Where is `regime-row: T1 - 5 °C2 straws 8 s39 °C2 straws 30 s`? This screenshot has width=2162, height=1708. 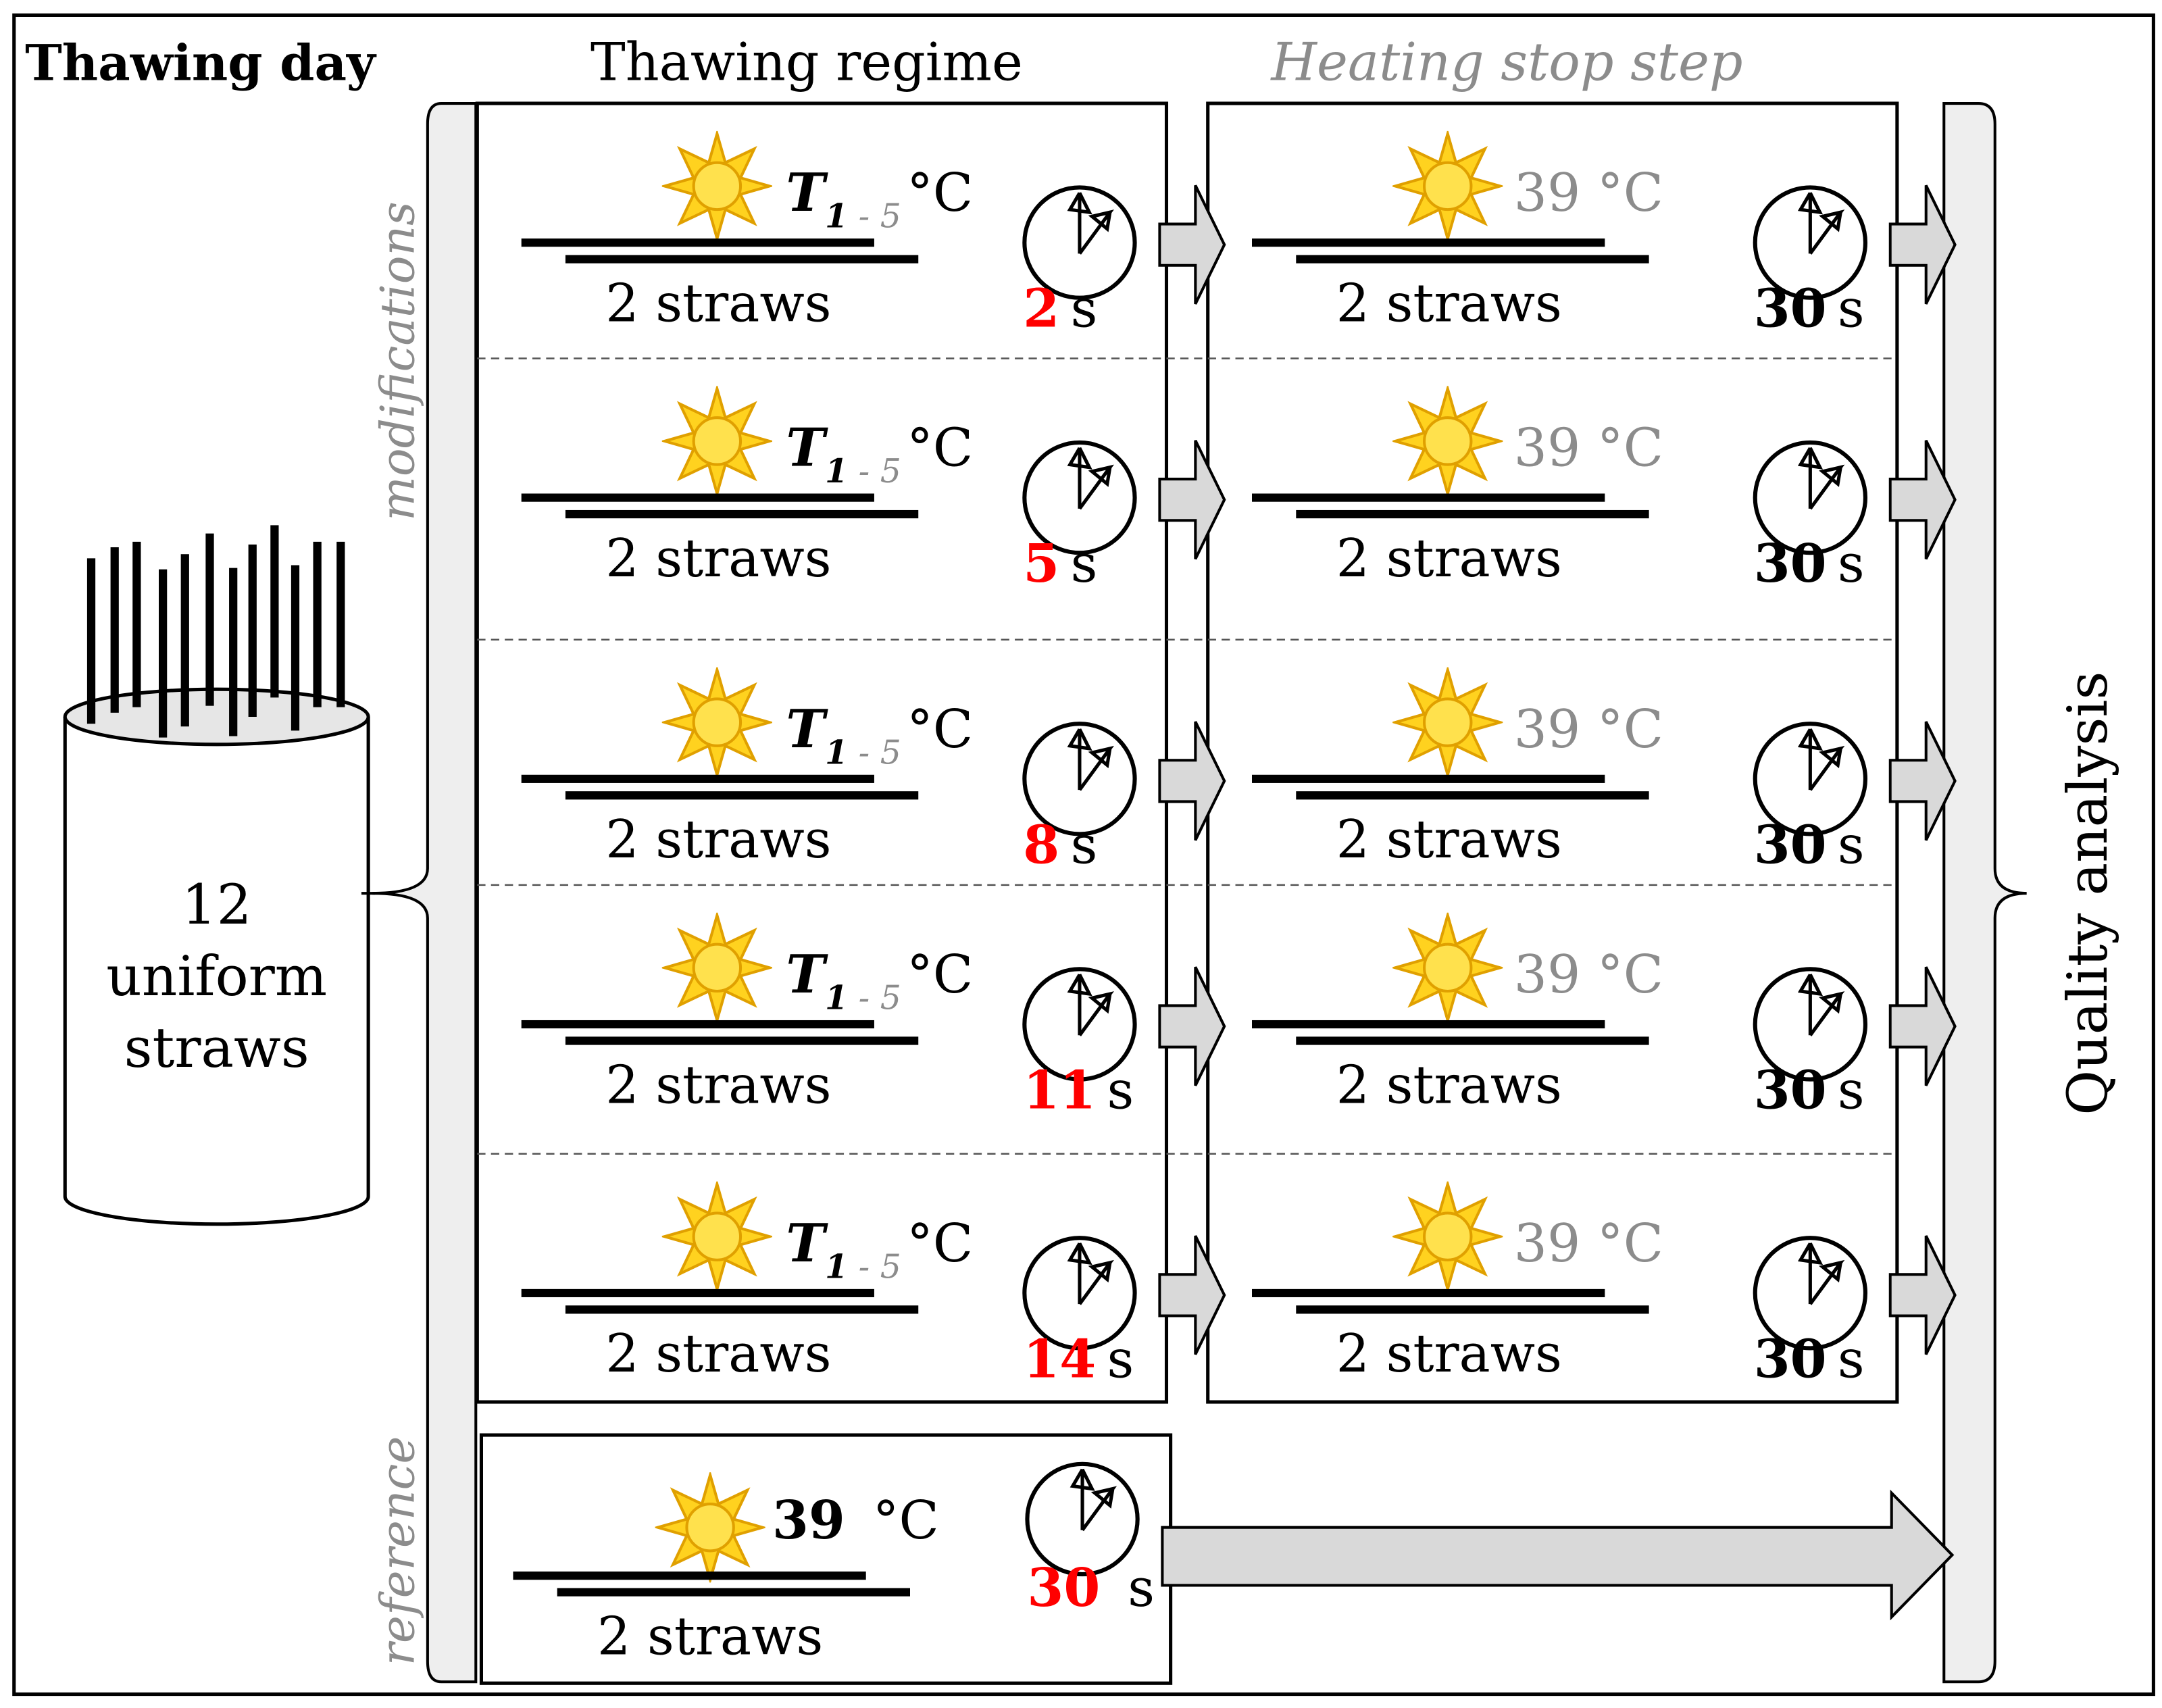
regime-row: T1 - 5 °C2 straws 8 s39 °C2 straws 30 s is located at coordinates (1238, 773).